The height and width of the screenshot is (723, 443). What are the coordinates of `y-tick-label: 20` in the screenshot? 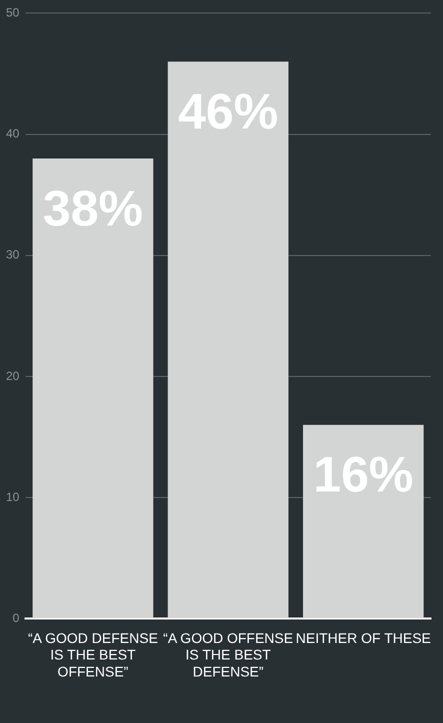 It's located at (13, 375).